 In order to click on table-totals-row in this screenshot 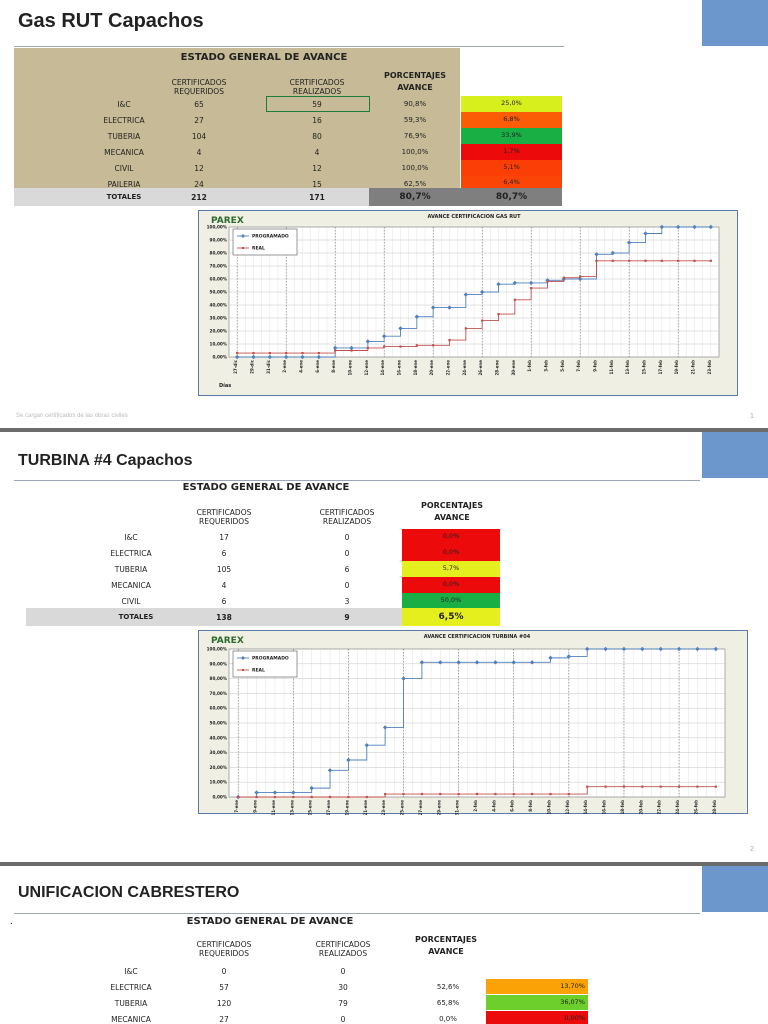, I will do `click(214, 617)`.